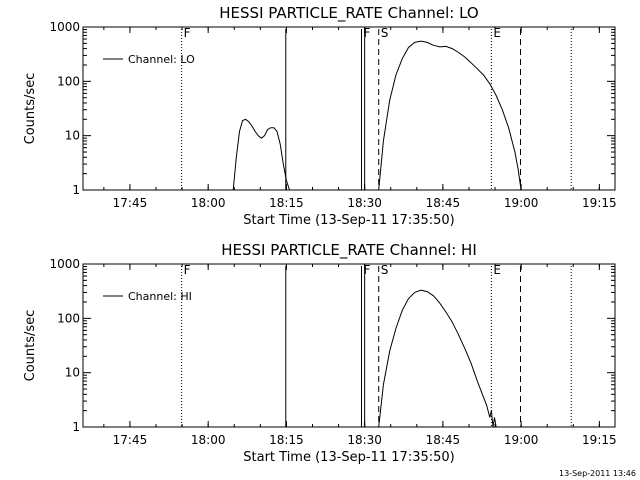  Describe the element at coordinates (349, 250) in the screenshot. I see `chart-title: HESSI PARTICLE_RATE Channel: HI` at that location.